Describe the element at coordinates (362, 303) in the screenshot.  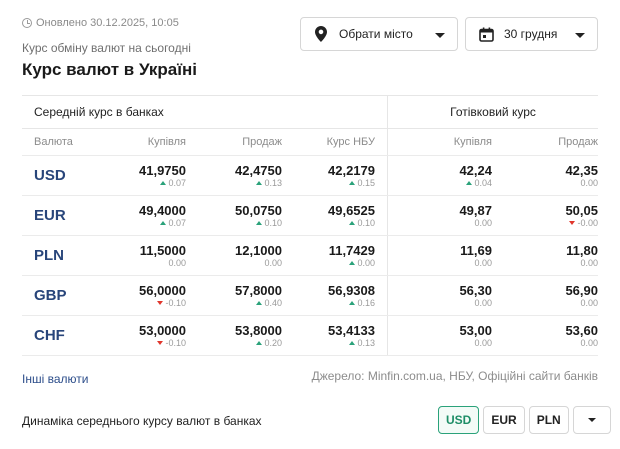
I see `rate-change: 0.16` at that location.